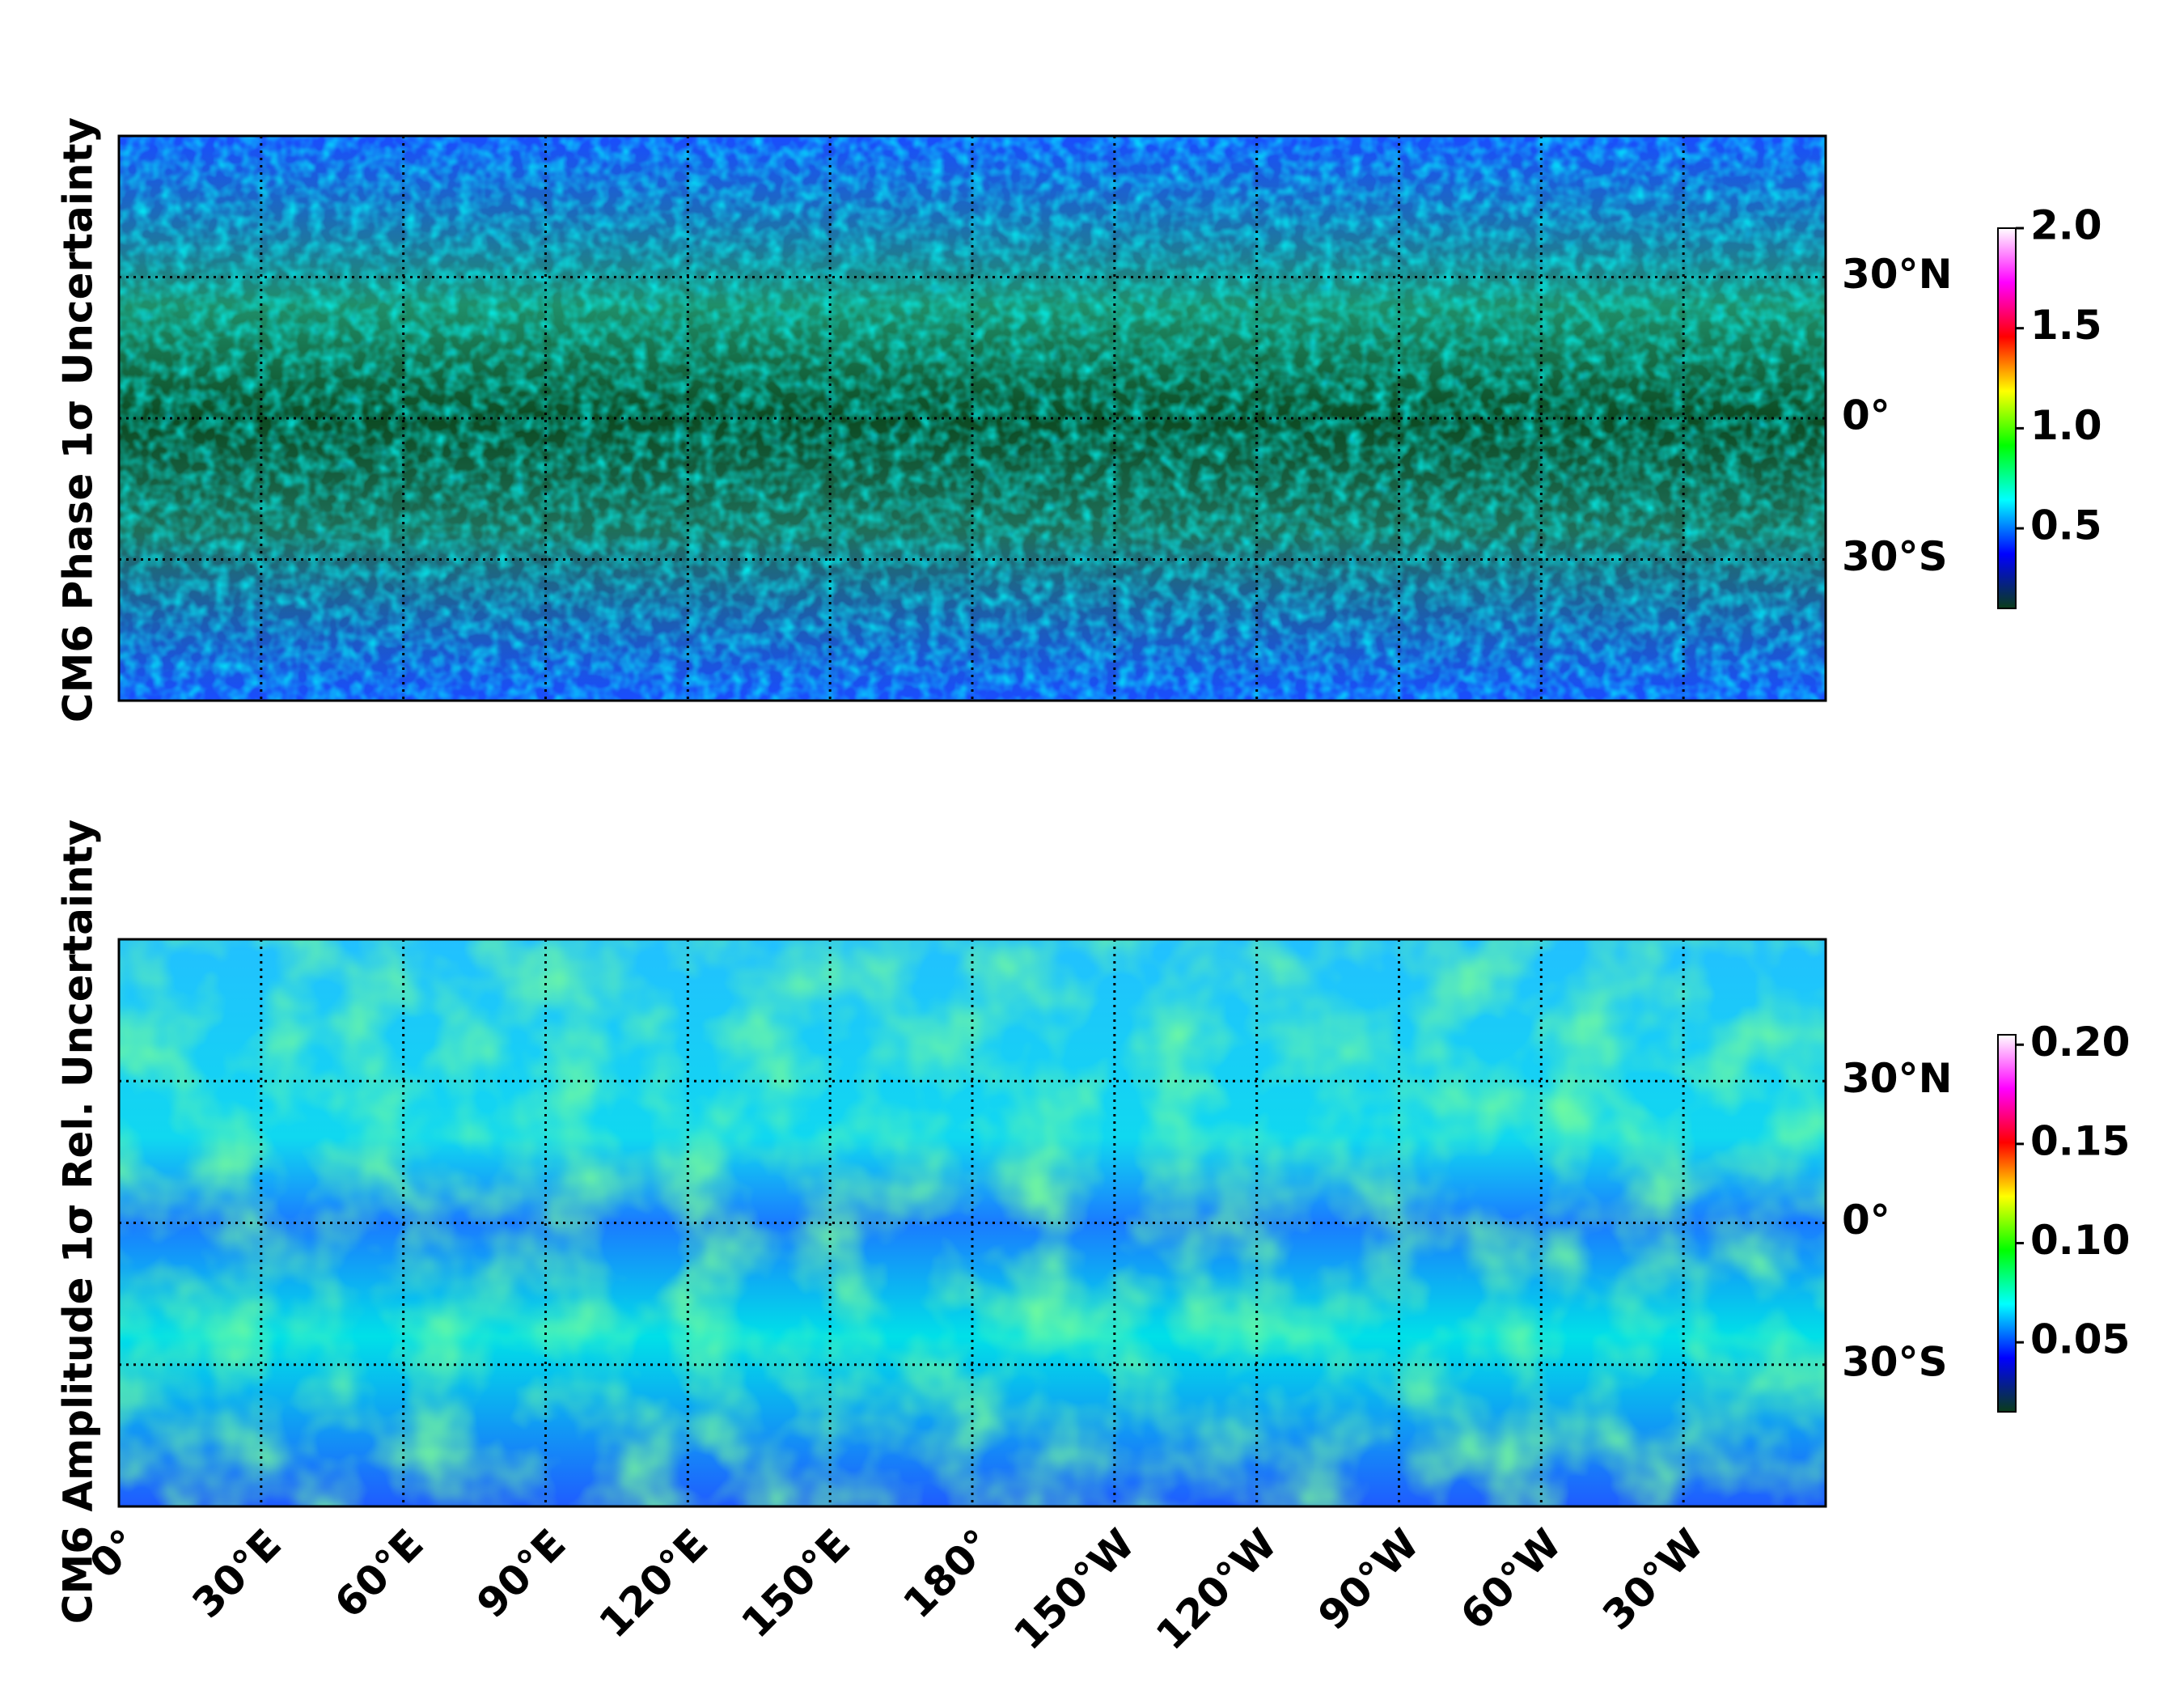 The height and width of the screenshot is (1699, 2184). Describe the element at coordinates (237, 1573) in the screenshot. I see `lon-tick-label: 30°E` at that location.